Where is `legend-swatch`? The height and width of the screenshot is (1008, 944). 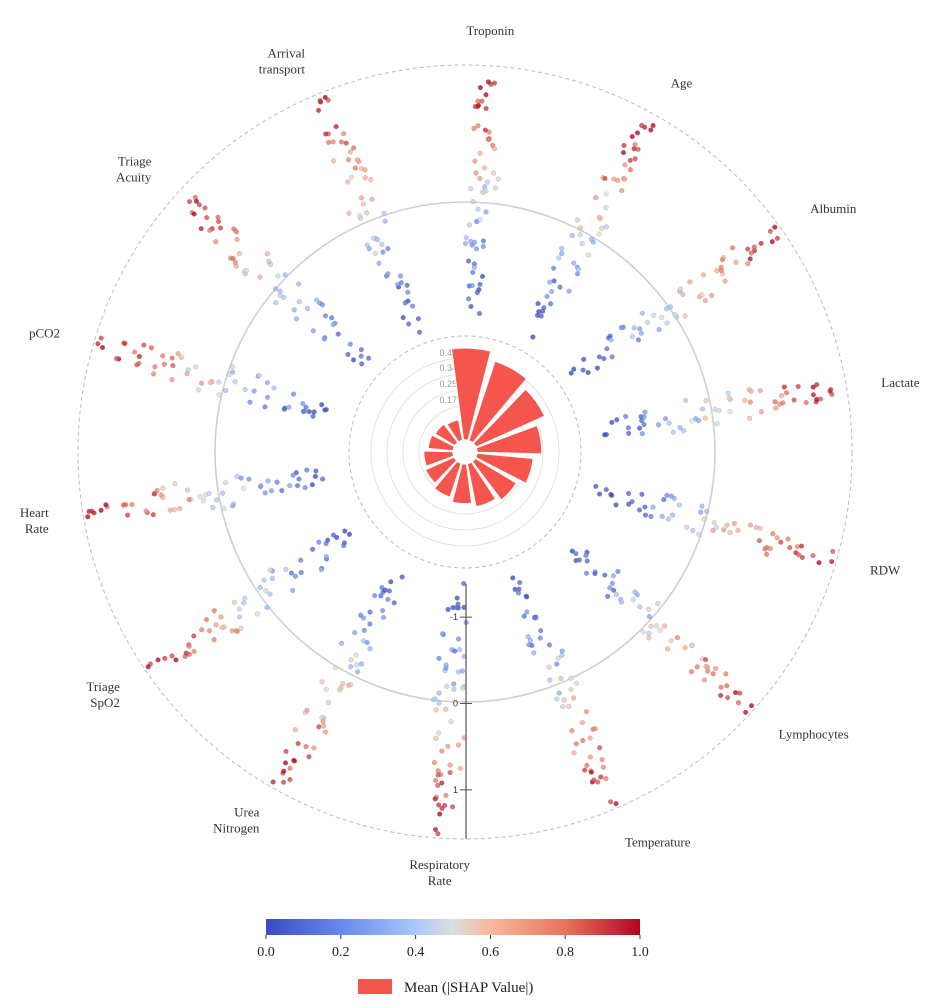 legend-swatch is located at coordinates (375, 986).